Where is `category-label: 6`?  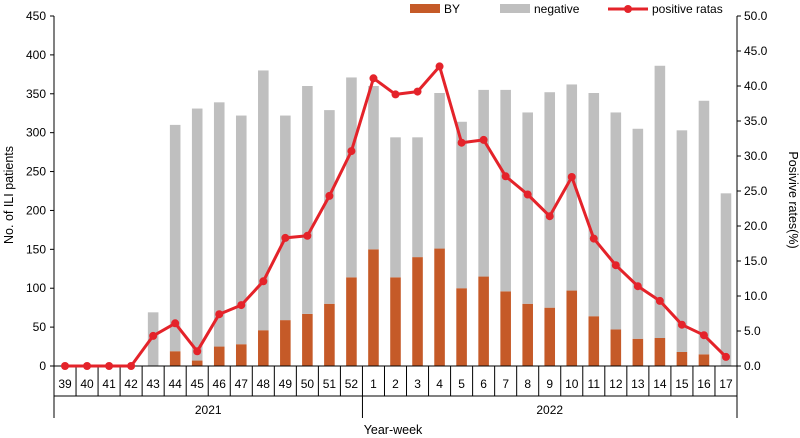
category-label: 6 is located at coordinates (483, 384).